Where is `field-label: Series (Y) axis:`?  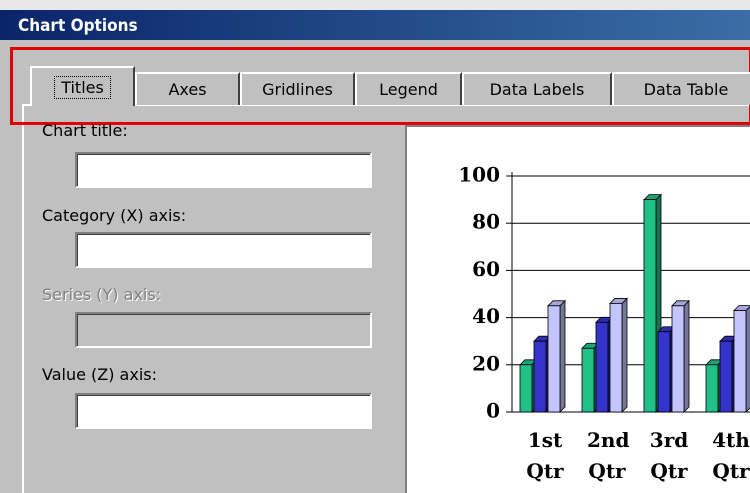
field-label: Series (Y) axis: is located at coordinates (102, 294).